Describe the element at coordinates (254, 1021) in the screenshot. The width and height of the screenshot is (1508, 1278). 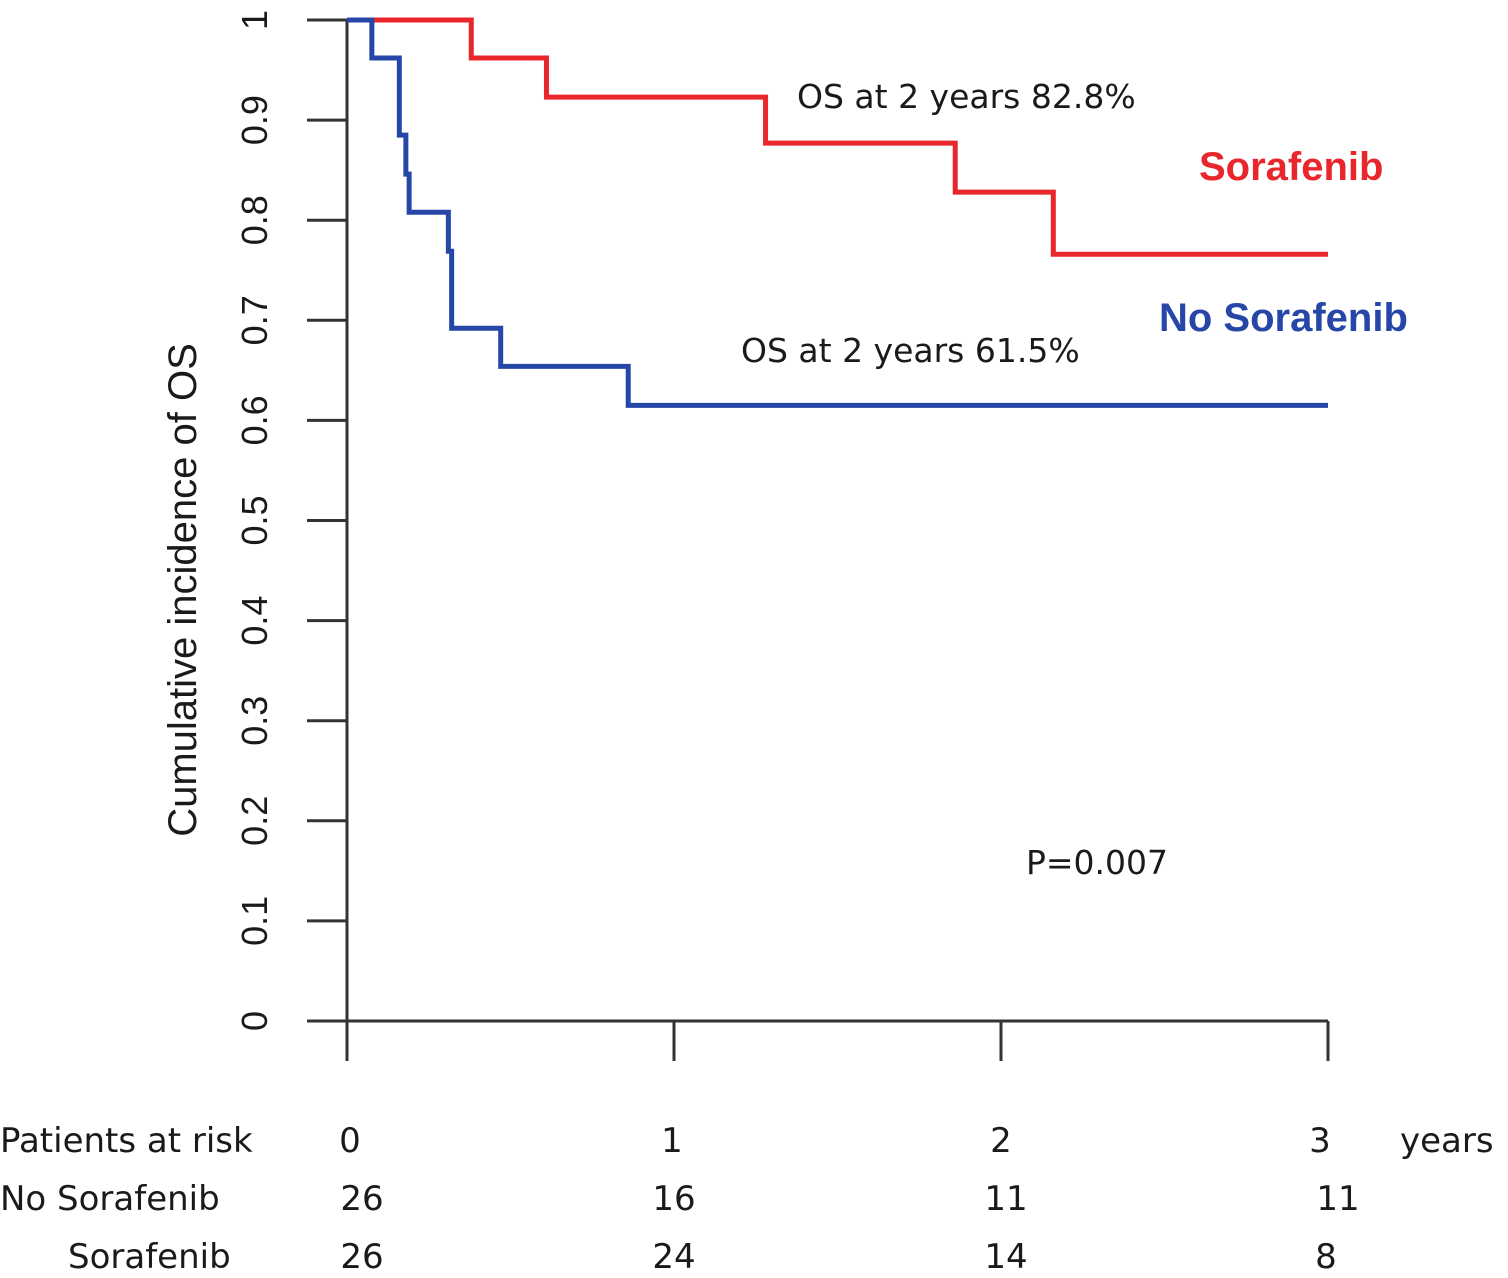
I see `y-tick-label: 0` at that location.